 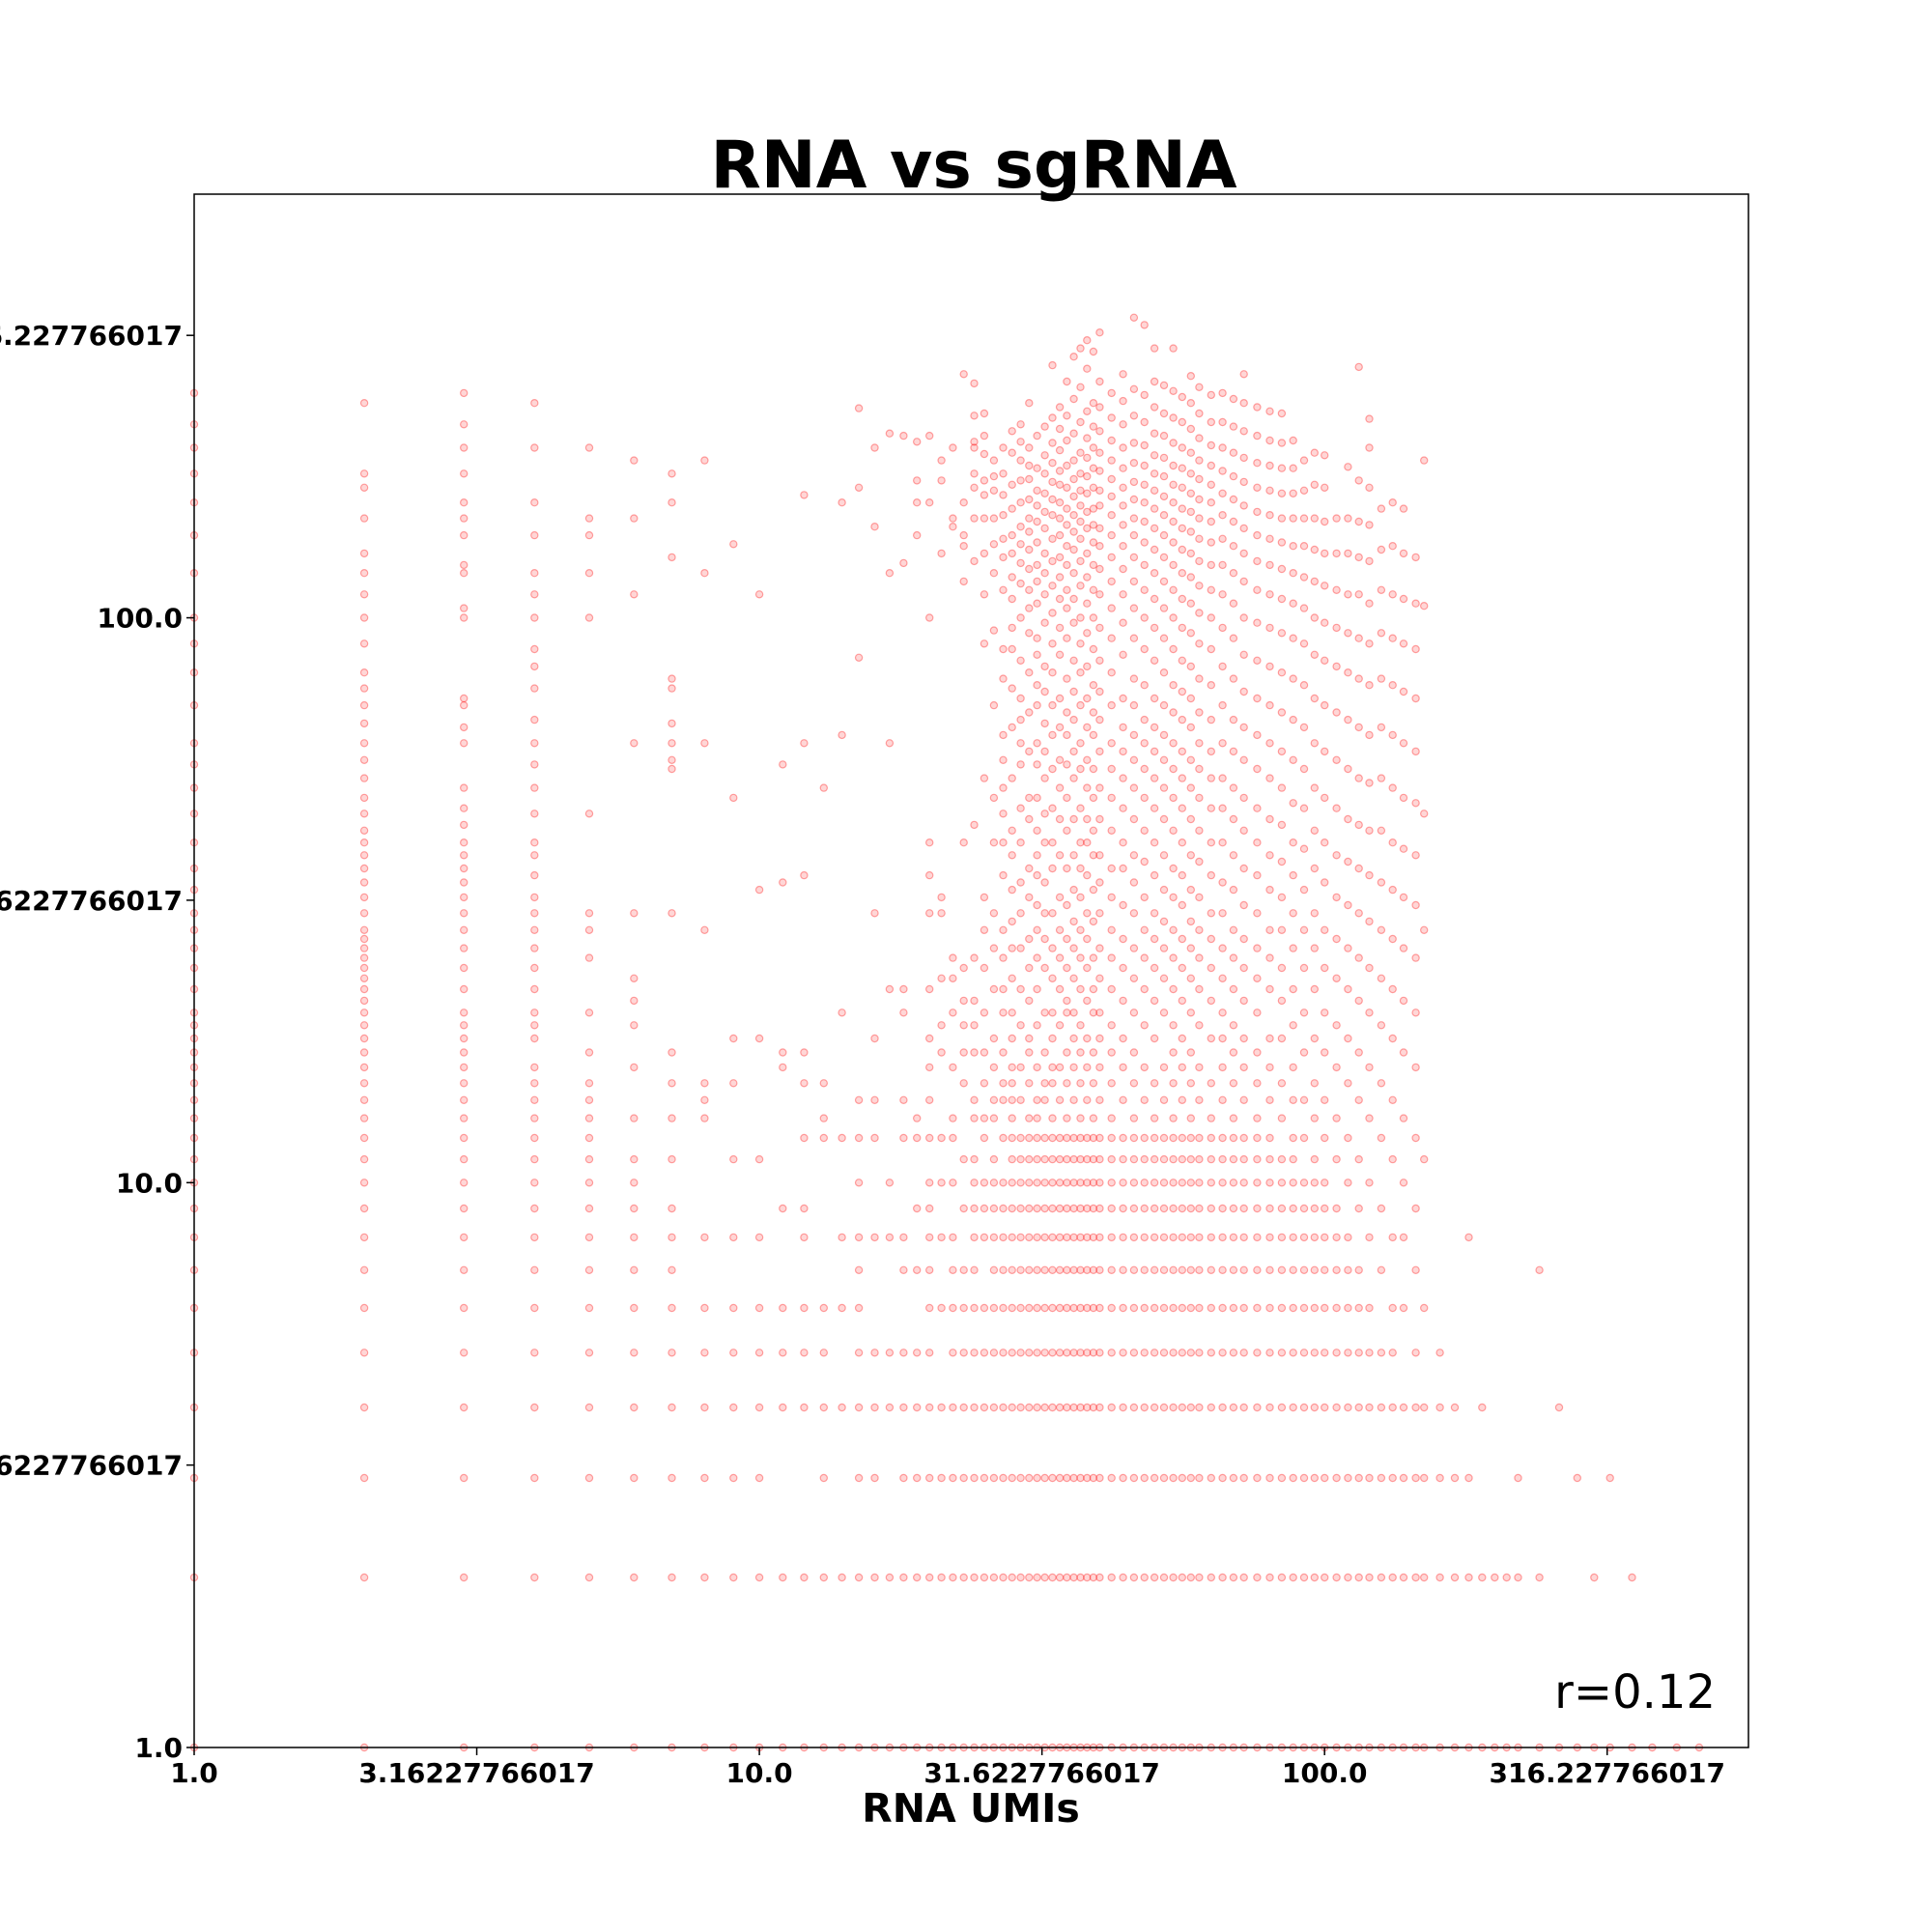 I want to click on data-point-2011, so click(x=1415, y=1353).